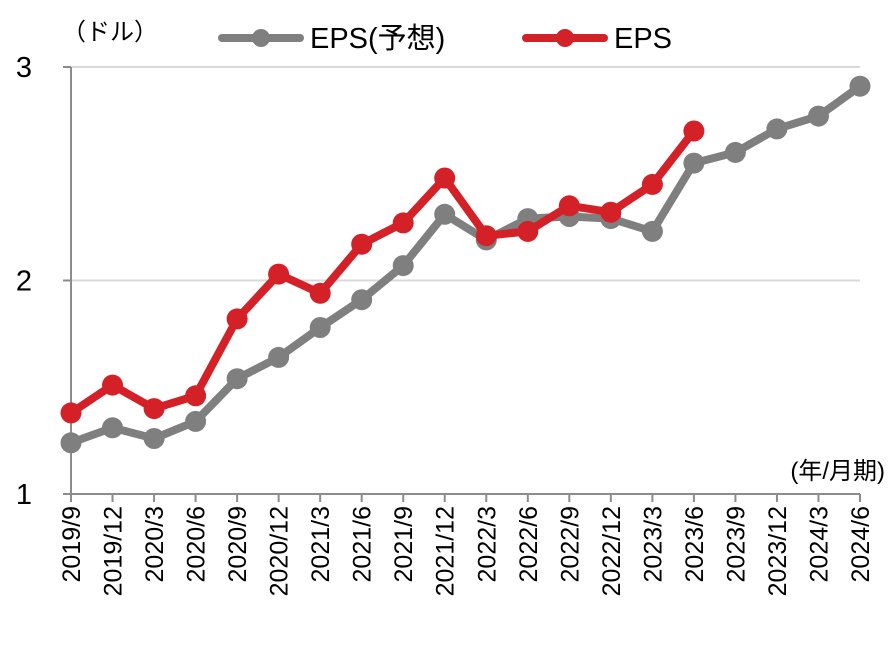 The image size is (893, 651). I want to click on x-tick-label: 2021/12, so click(446, 551).